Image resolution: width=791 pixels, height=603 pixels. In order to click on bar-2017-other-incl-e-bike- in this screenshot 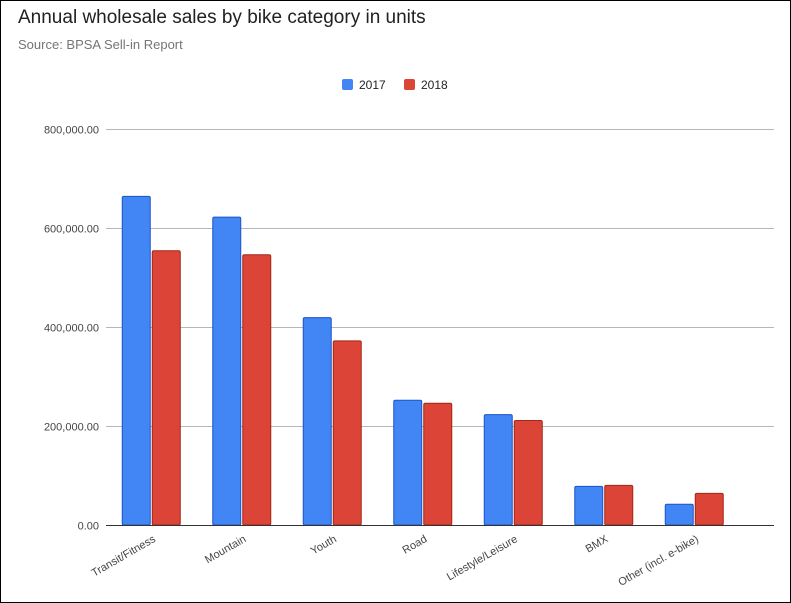, I will do `click(679, 514)`.